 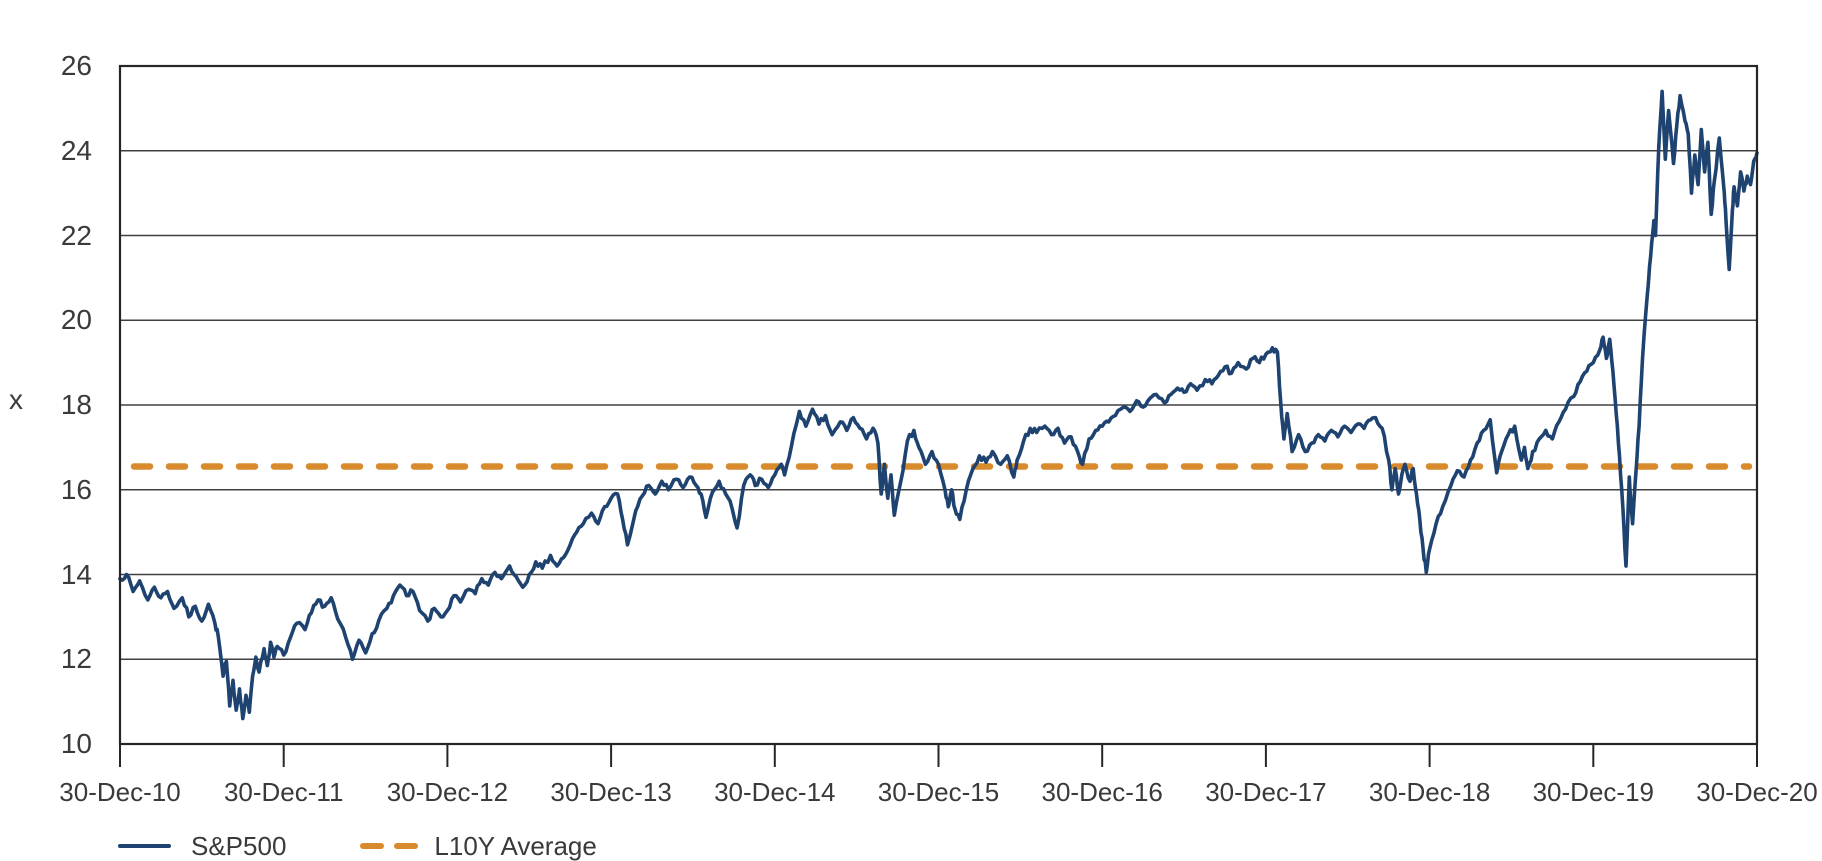 What do you see at coordinates (76, 489) in the screenshot?
I see `y-tick-label: 16` at bounding box center [76, 489].